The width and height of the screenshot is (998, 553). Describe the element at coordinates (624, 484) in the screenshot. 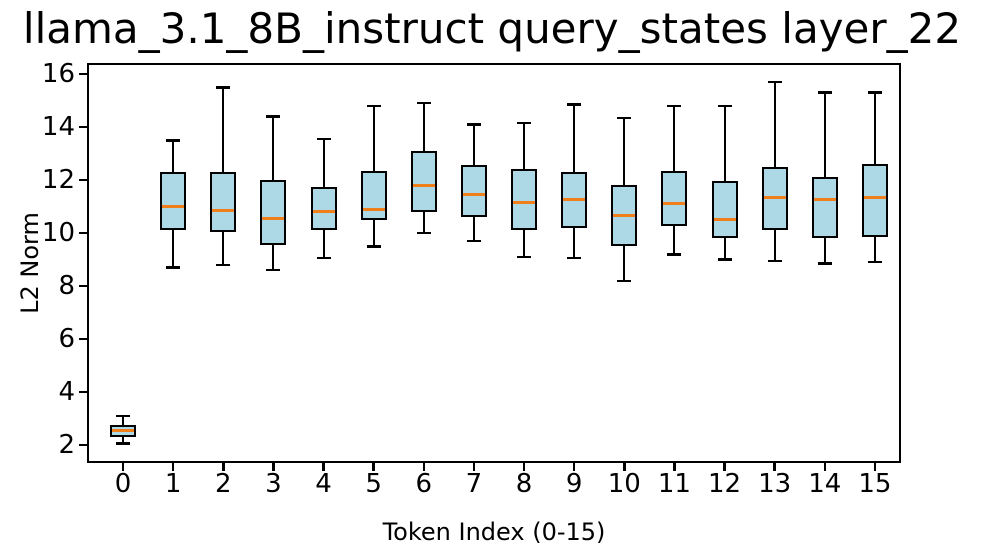

I see `x-tick-label: 10` at that location.